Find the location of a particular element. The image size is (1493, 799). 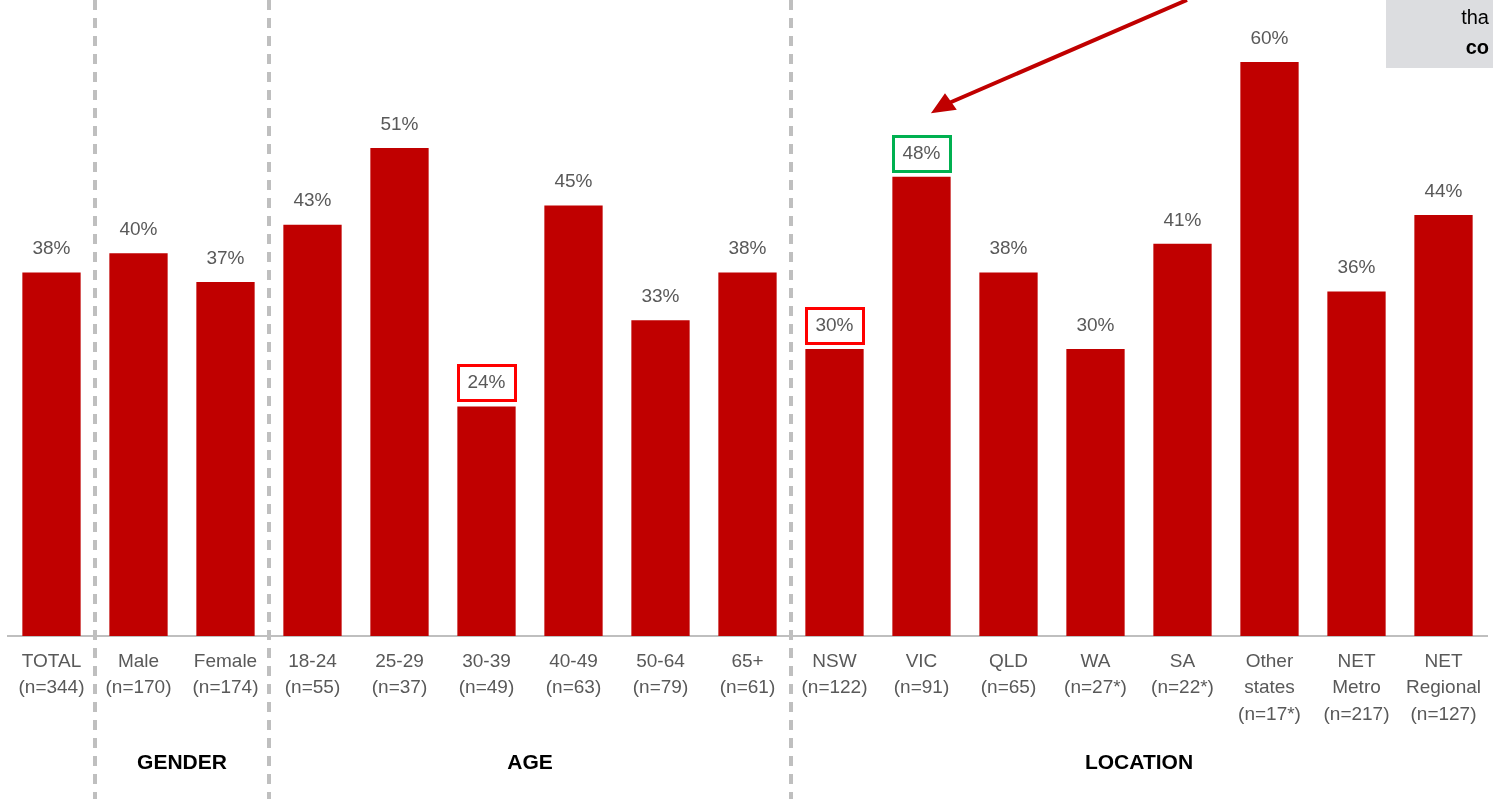

data-label: 51% is located at coordinates (399, 123).